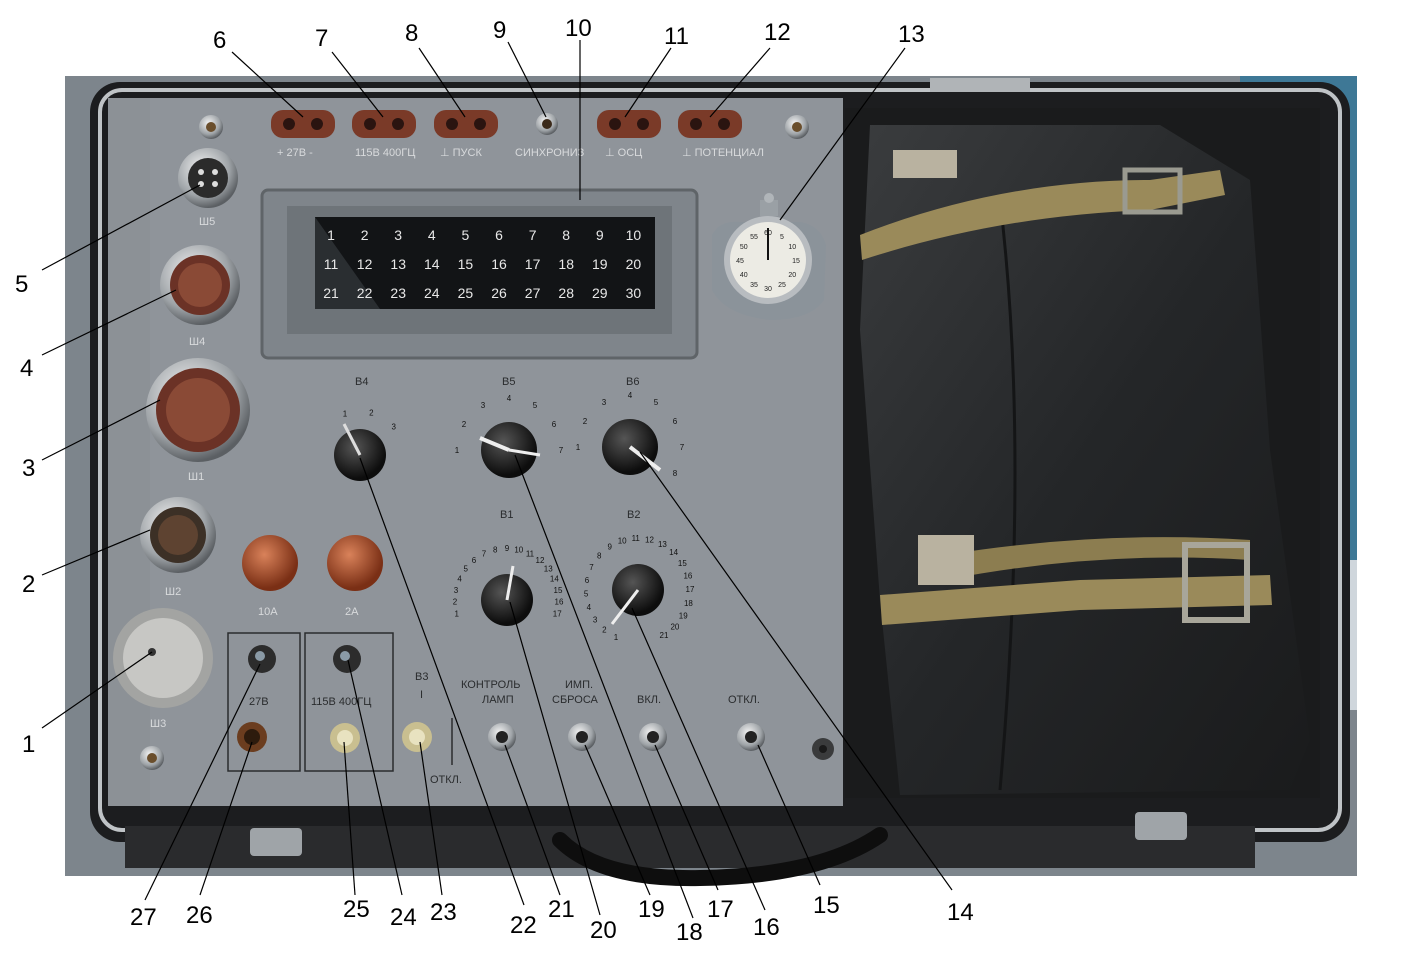 Image resolution: width=1428 pixels, height=957 pixels. Describe the element at coordinates (345, 738) in the screenshot. I see `toggle-115v` at that location.